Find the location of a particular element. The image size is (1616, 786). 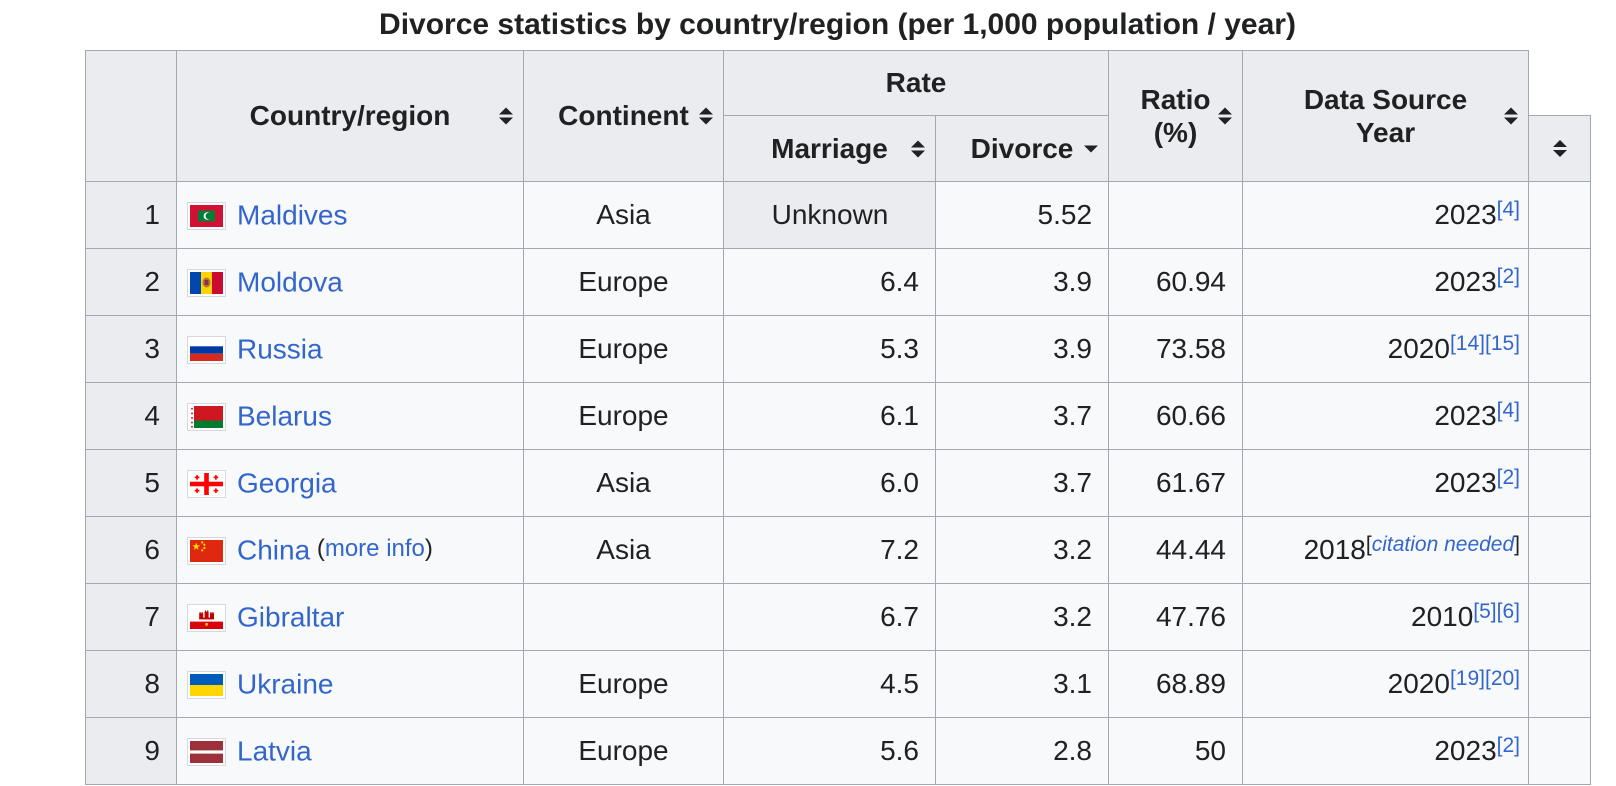

col-header-refs is located at coordinates (1560, 148).